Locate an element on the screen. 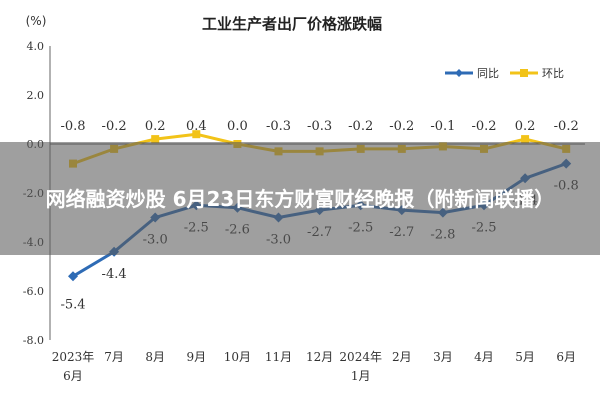 Image resolution: width=600 pixels, height=400 pixels. x-tick-label: 2024年 is located at coordinates (360, 357).